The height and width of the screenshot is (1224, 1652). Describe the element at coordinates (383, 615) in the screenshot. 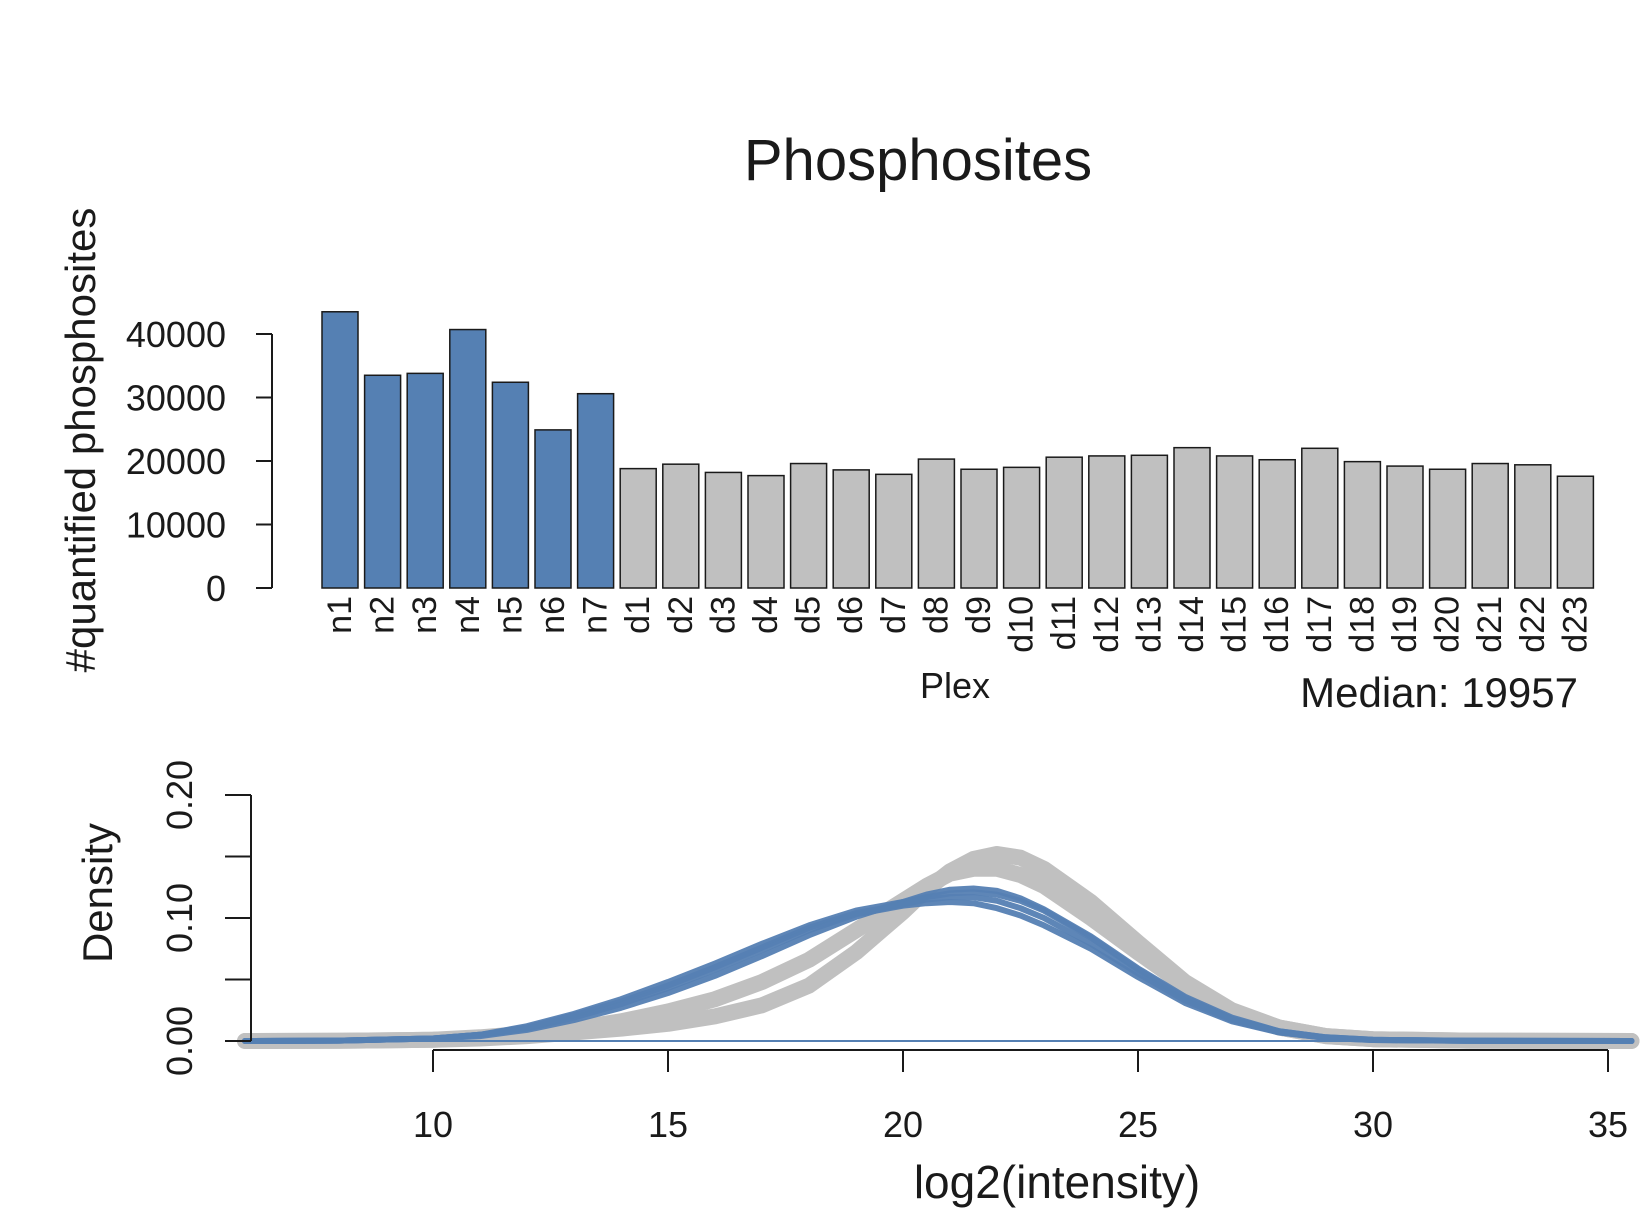

I see `bar-x-tick-label: n2` at that location.